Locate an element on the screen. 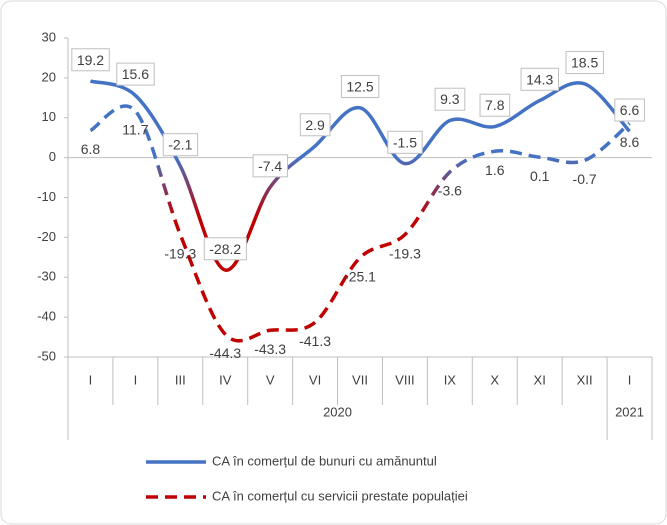 This screenshot has height=525, width=667. data-label: -2.1 is located at coordinates (180, 145).